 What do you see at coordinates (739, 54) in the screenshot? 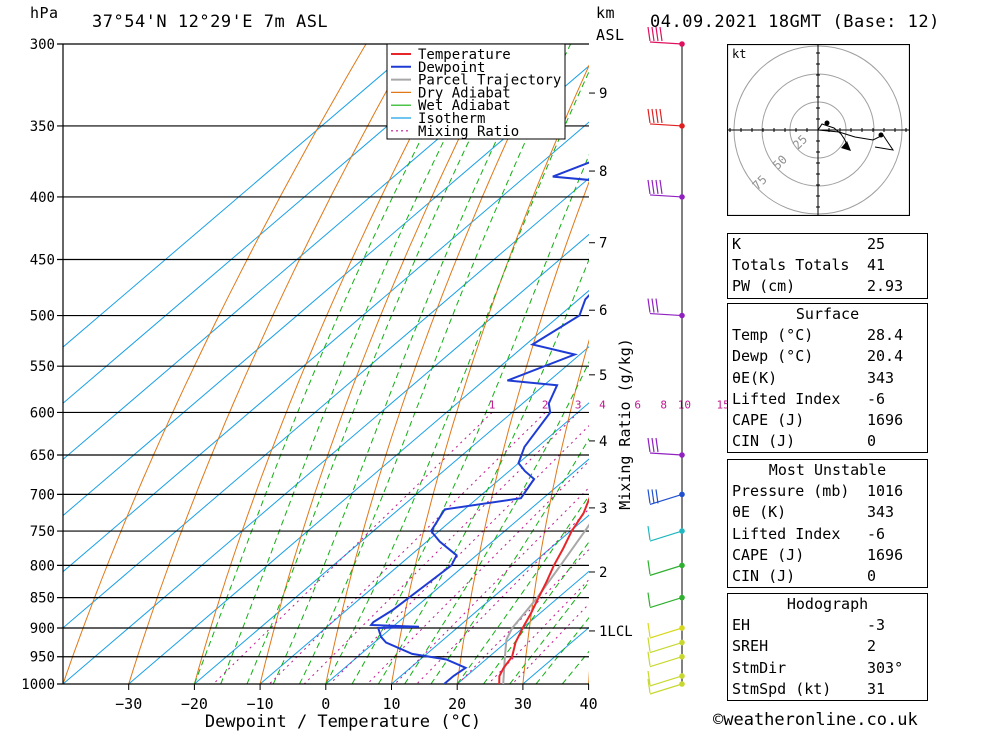
I see `hodograph-unit-label: kt` at bounding box center [739, 54].